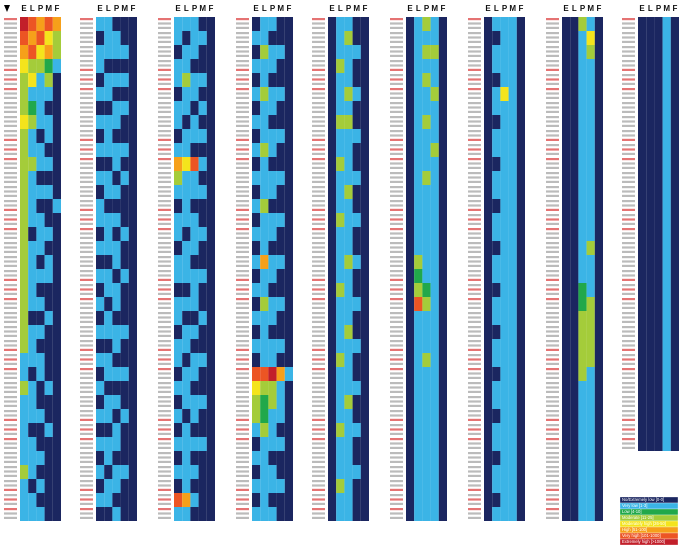  Describe the element at coordinates (583, 8) in the screenshot. I see `column-header: P` at that location.